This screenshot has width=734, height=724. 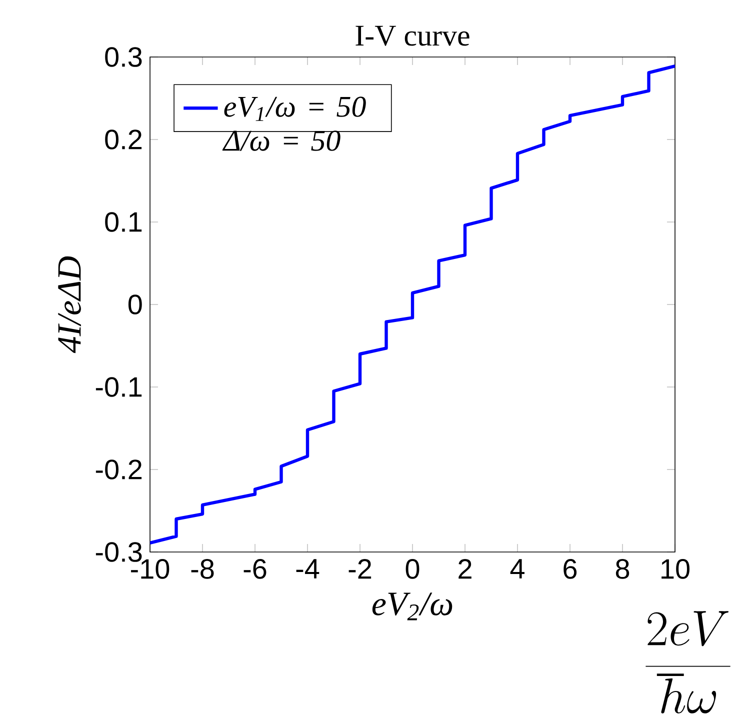 I want to click on x-tick-label: 4, so click(x=517, y=568).